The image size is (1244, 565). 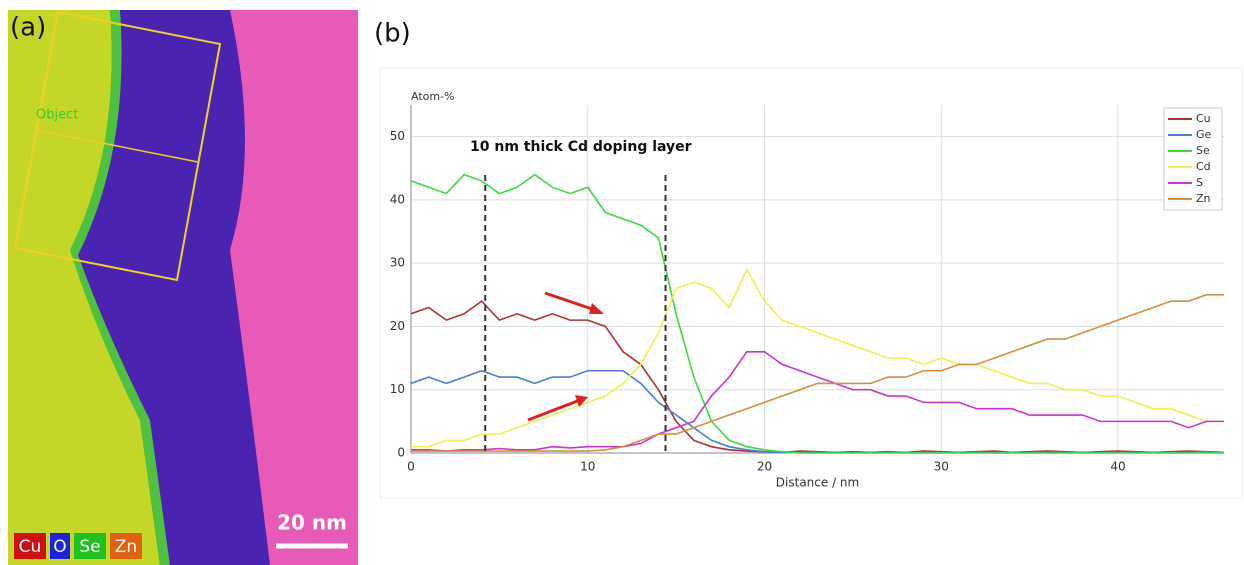 What do you see at coordinates (397, 326) in the screenshot?
I see `y-tick-label: 20` at bounding box center [397, 326].